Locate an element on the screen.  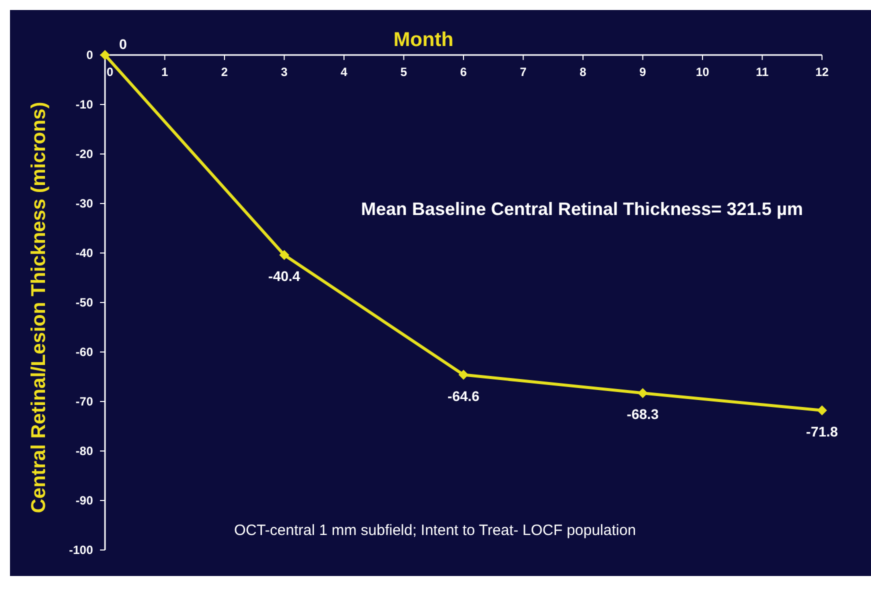
annotation: OCT-central 1 mm subfield; Intent to Treat- LOCF population is located at coordinates (435, 530).